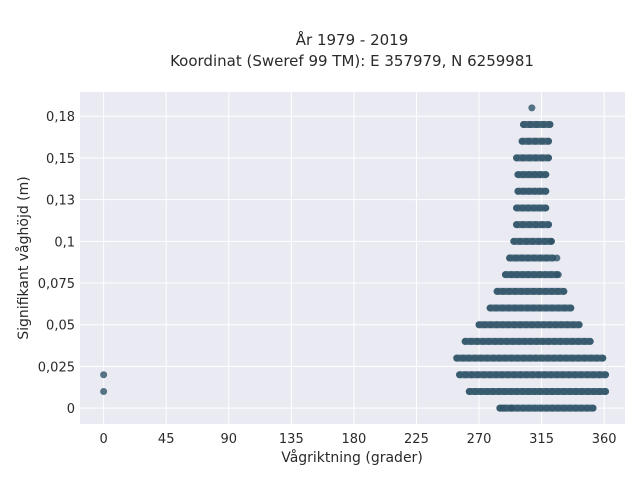  I want to click on x-tick-label: 360, so click(604, 439).